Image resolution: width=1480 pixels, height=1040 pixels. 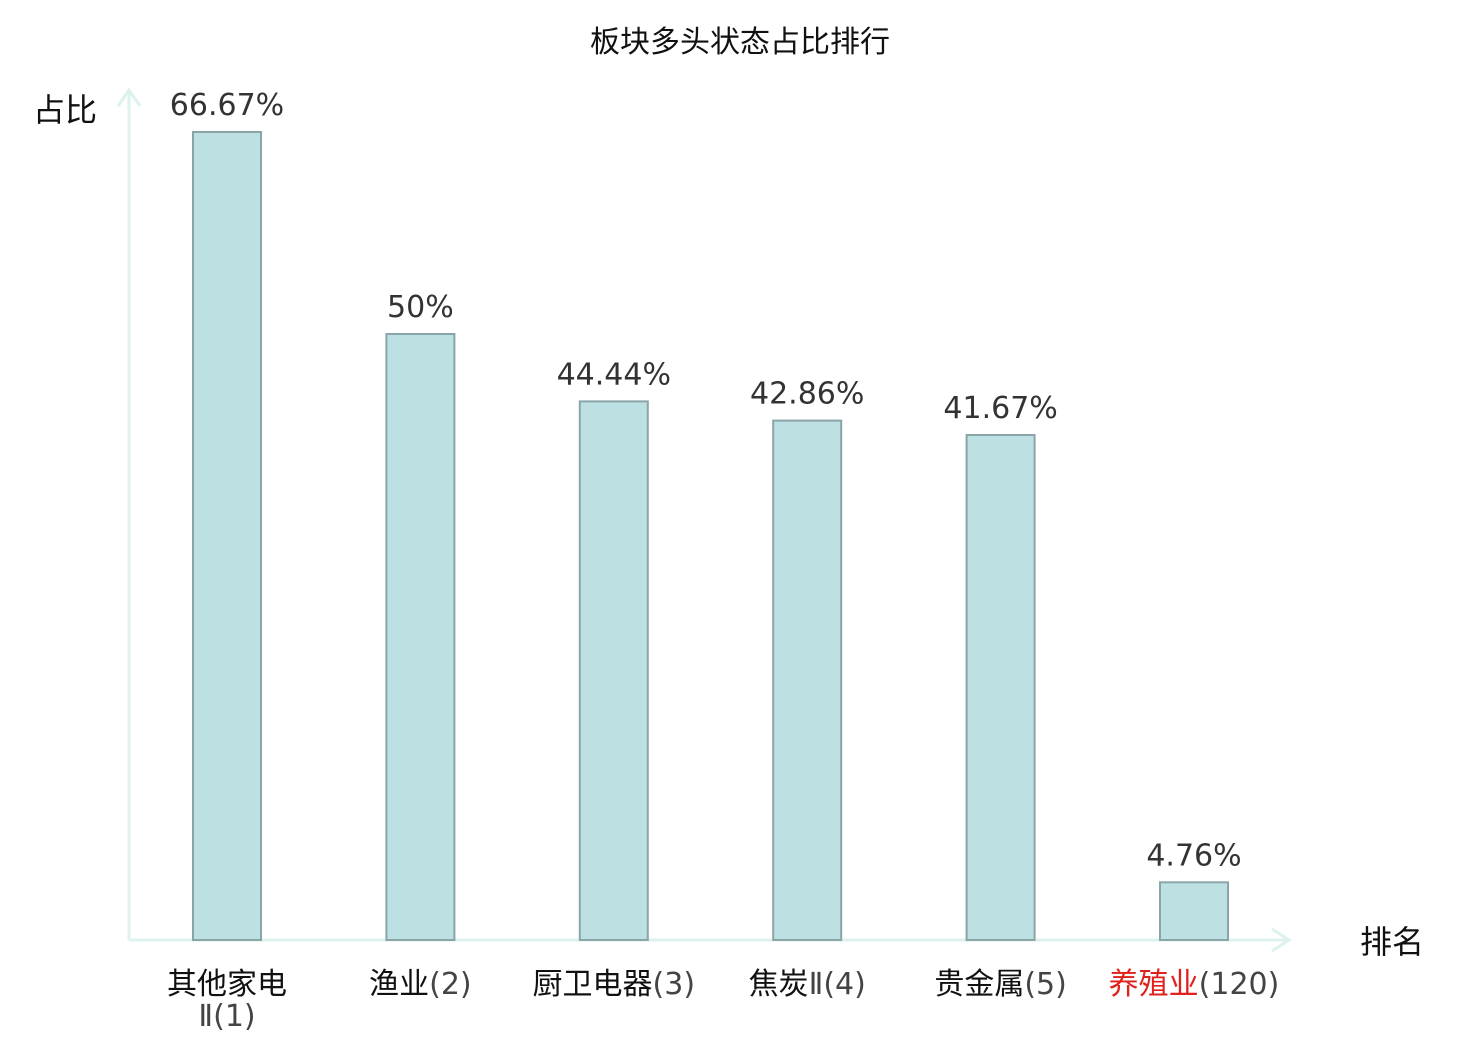 What do you see at coordinates (1193, 855) in the screenshot?
I see `data-label: 4.76%` at bounding box center [1193, 855].